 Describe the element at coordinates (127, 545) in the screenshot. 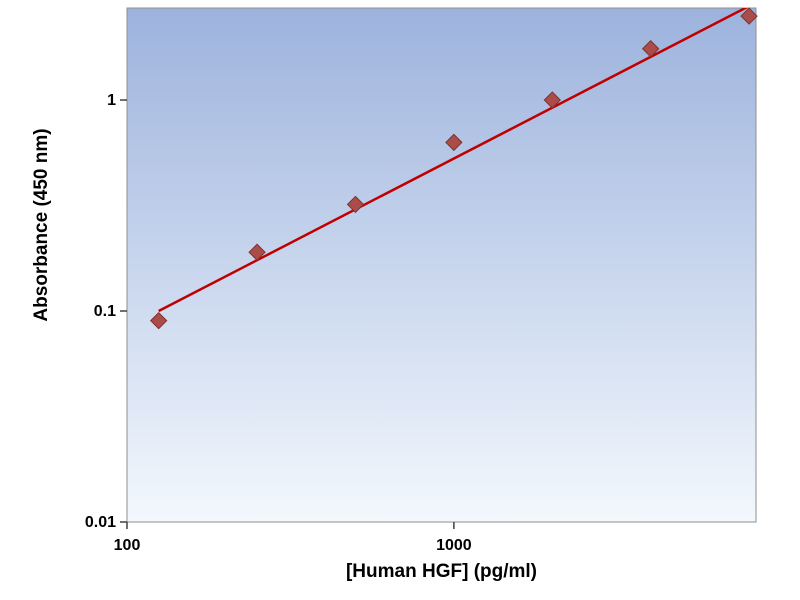

I see `x-tick-label: 100` at that location.